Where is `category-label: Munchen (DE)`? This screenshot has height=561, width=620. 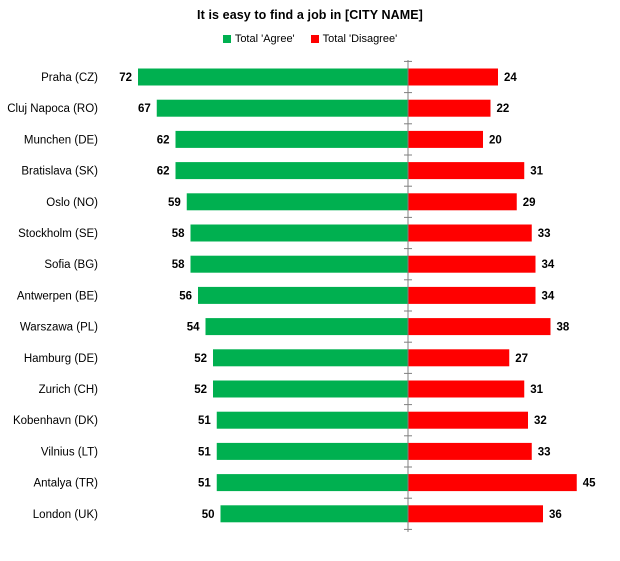
category-label: Munchen (DE) is located at coordinates (61, 140).